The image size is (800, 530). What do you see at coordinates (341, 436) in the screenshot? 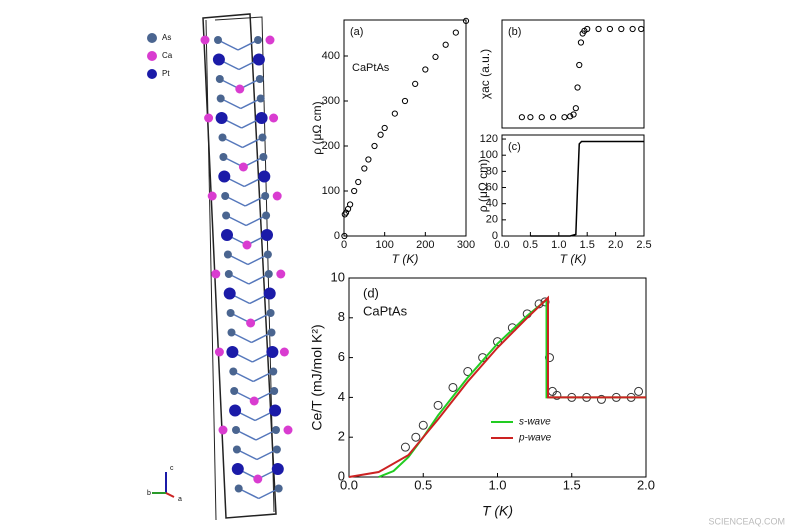
I see `y-tick-label: 2` at bounding box center [341, 436].